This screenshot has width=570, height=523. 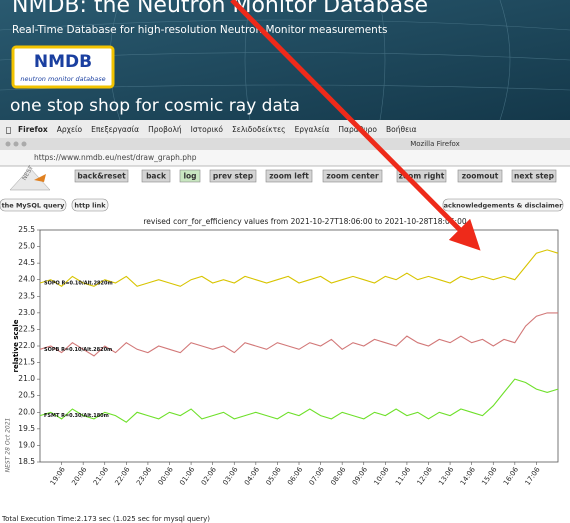 What do you see at coordinates (78, 350) in the screenshot?
I see `series-label: SOPB R=0.10/Alt.2820m` at bounding box center [78, 350].